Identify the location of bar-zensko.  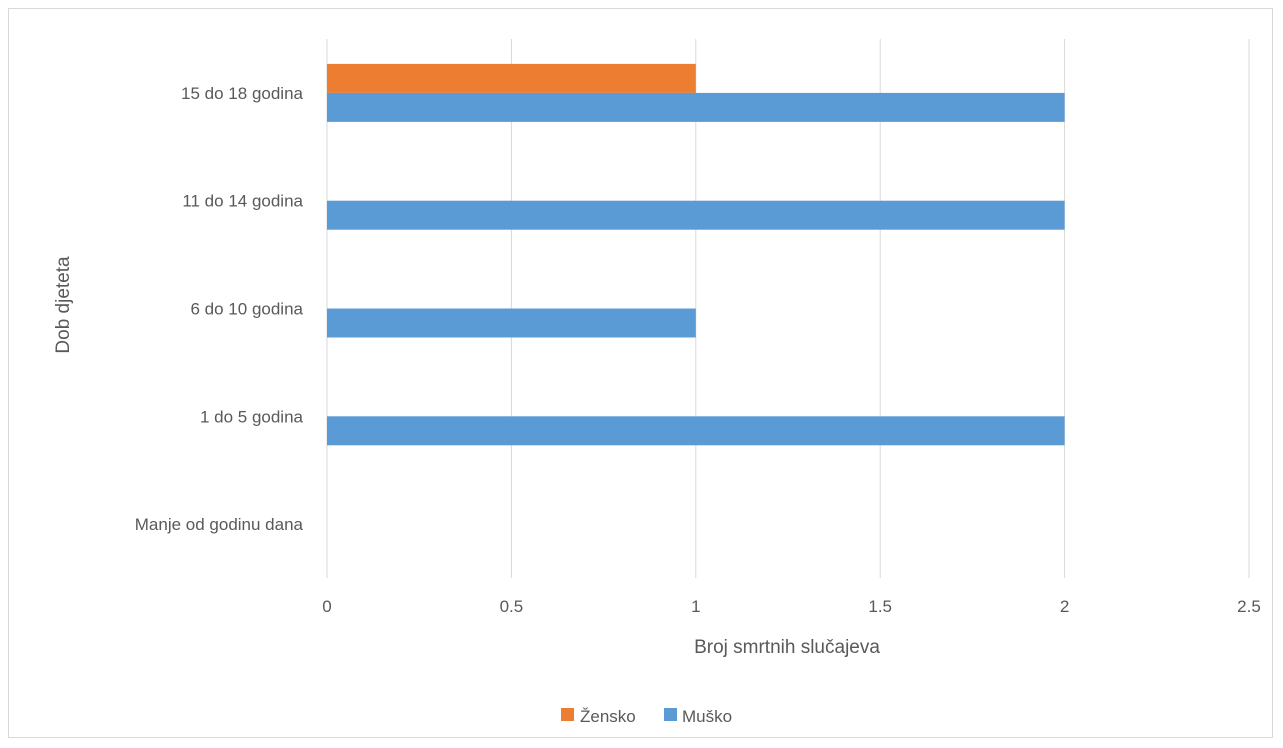
(511, 78).